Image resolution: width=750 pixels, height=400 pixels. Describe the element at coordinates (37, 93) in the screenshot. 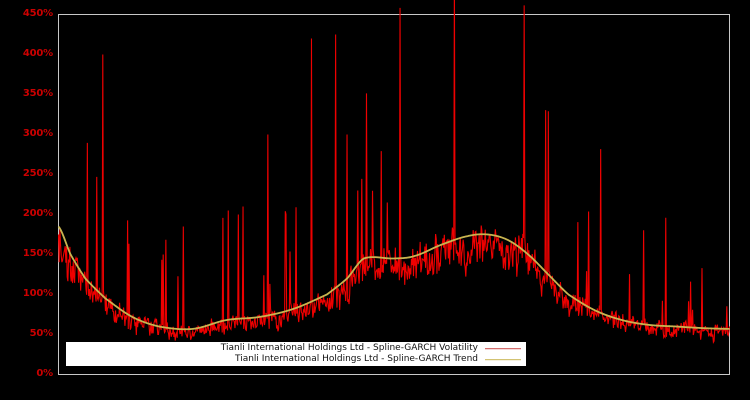

I see `y-tick-350: 350%` at that location.